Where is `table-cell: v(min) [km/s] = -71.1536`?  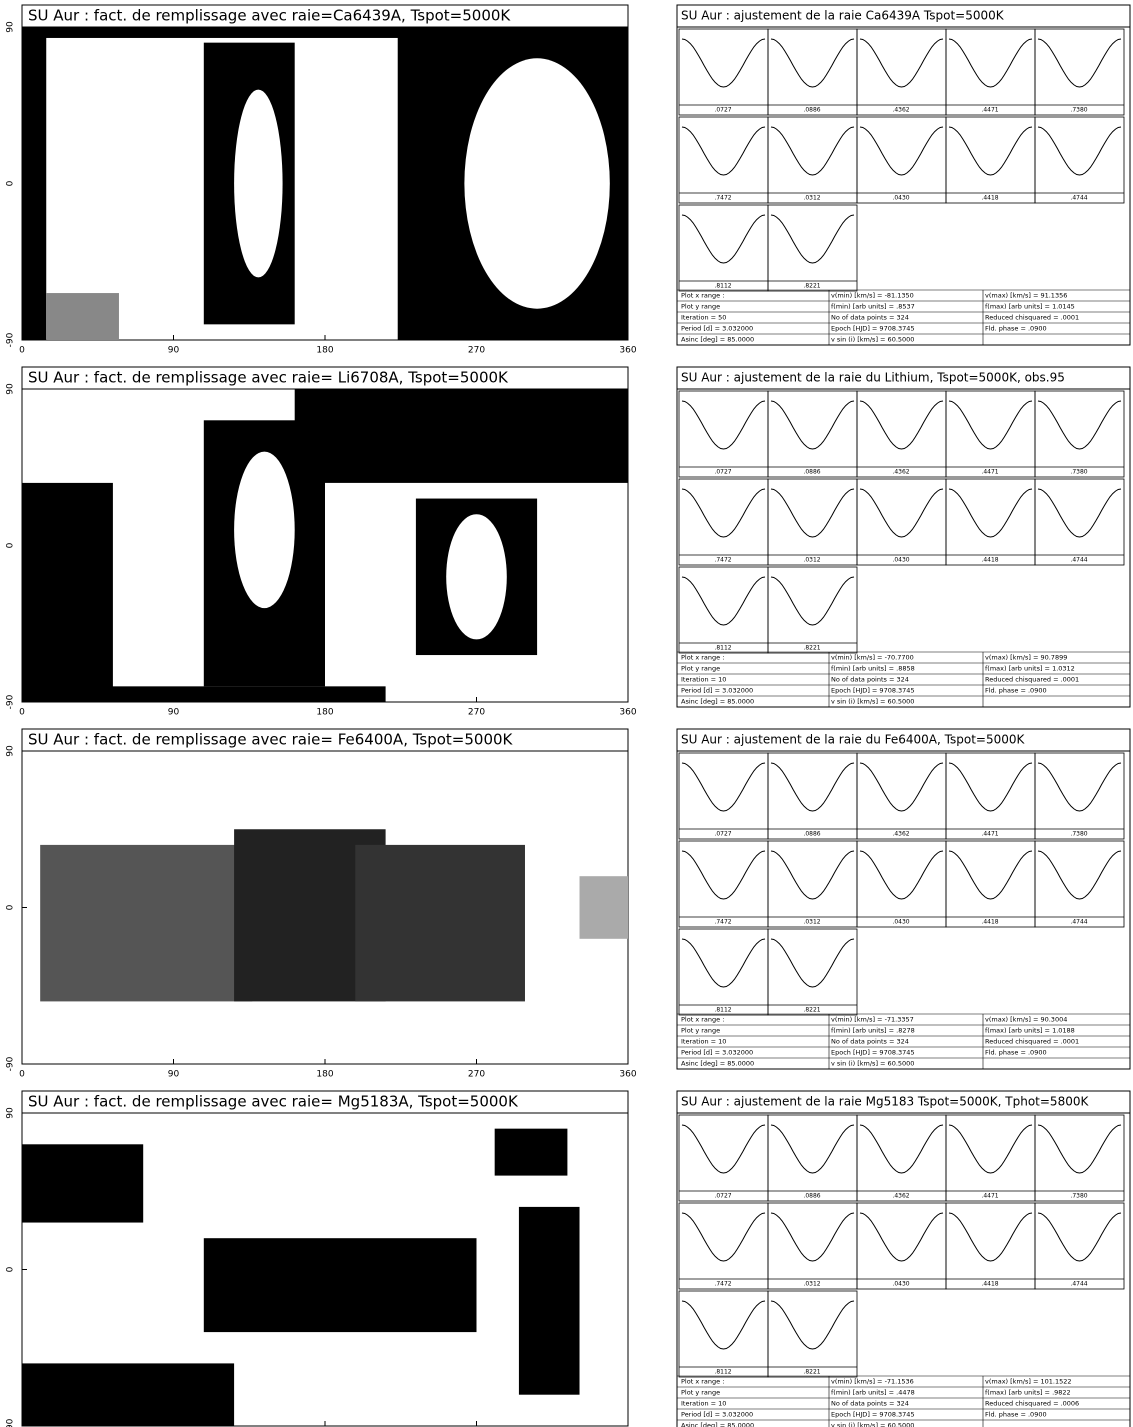
table-cell: v(min) [km/s] = -71.1536 is located at coordinates (872, 1382).